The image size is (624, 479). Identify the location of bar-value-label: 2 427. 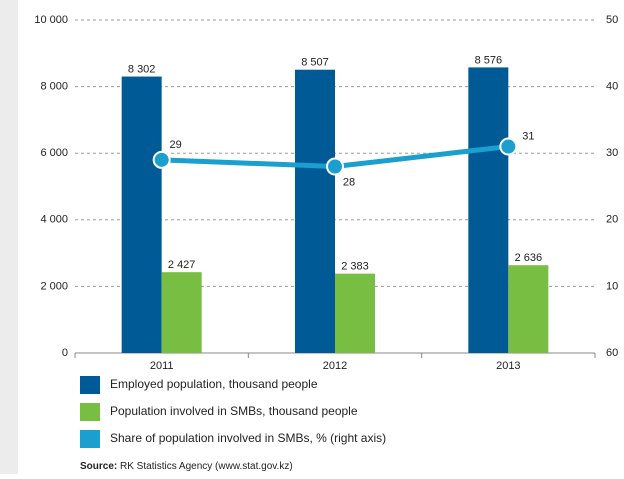
(182, 265).